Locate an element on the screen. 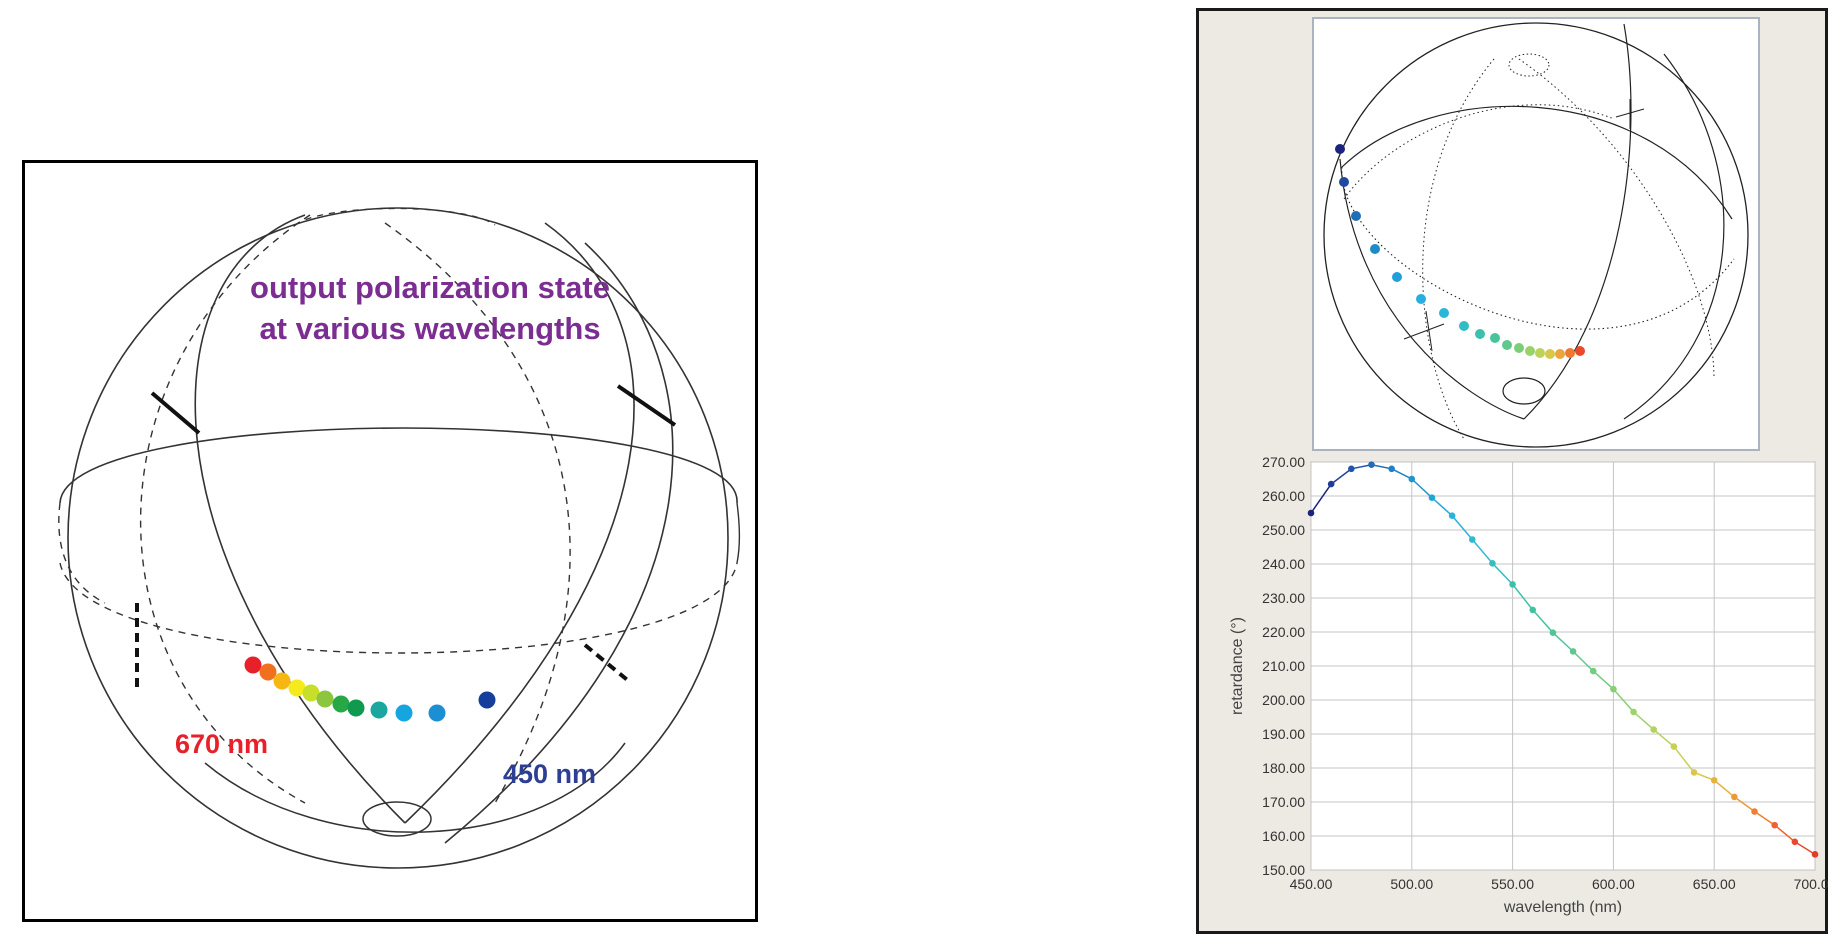 This screenshot has width=1831, height=944. x-tick-labels: 450.00 500.00 550.00 600.00 650.00 700.00 is located at coordinates (1559, 884).